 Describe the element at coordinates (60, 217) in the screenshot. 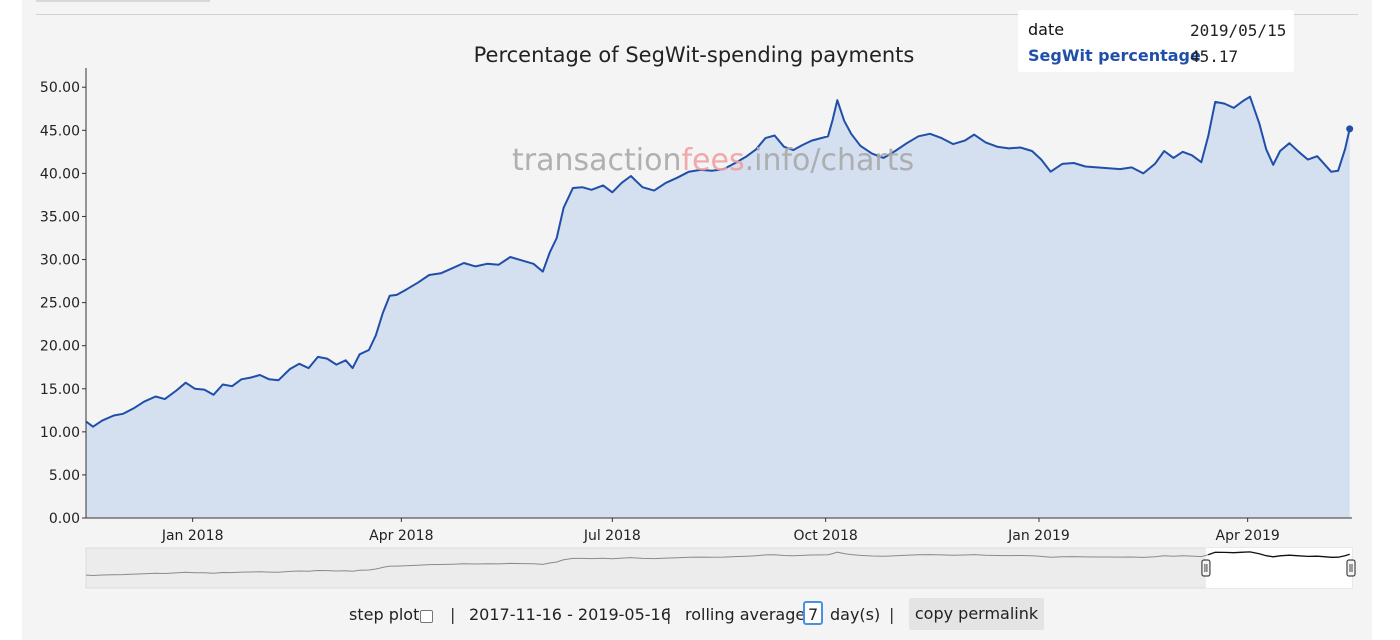

I see `y-tick-label: 35.00` at that location.